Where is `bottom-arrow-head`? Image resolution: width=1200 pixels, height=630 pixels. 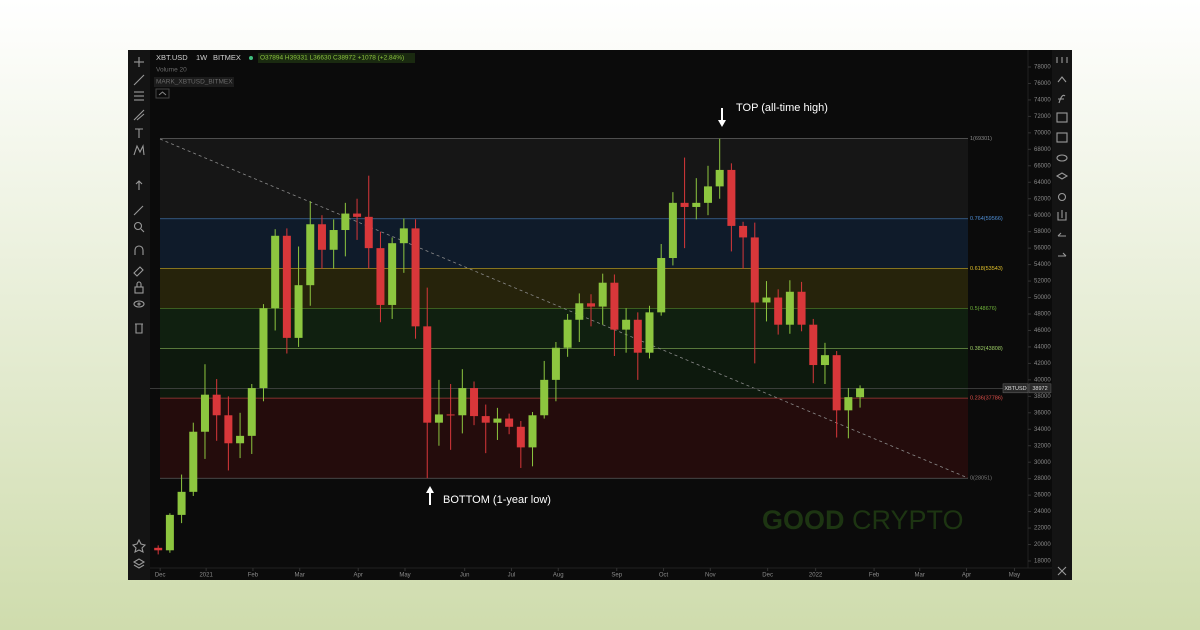
bottom-arrow-head is located at coordinates (430, 489).